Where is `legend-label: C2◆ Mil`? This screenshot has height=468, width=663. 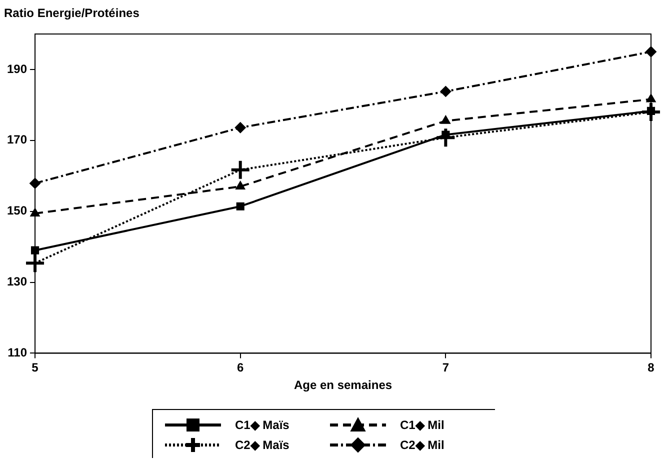
legend-label: C2◆ Mil is located at coordinates (422, 445).